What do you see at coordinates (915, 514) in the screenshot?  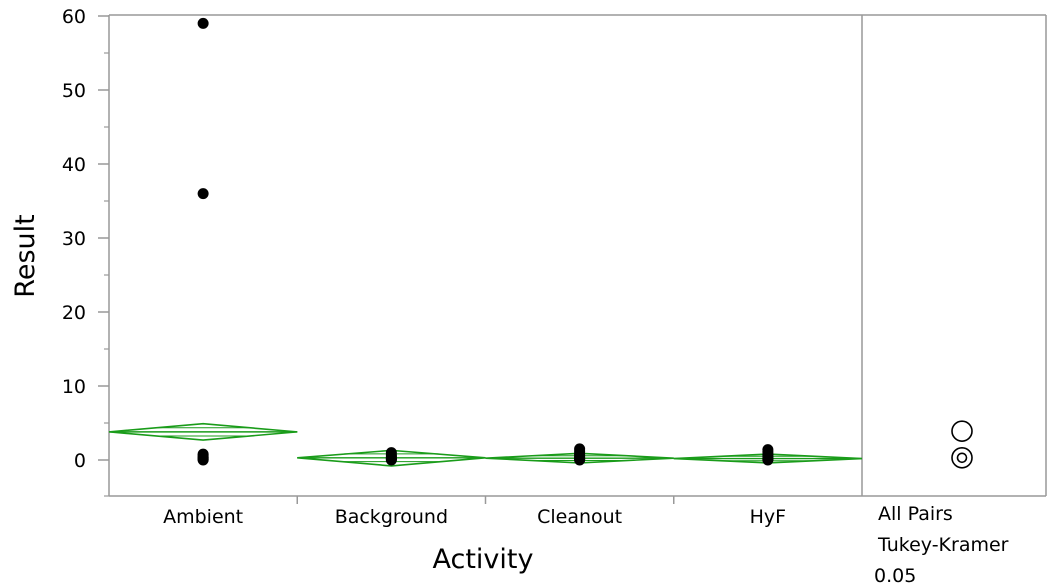 I see `comparison-label-method: All Pairs` at bounding box center [915, 514].